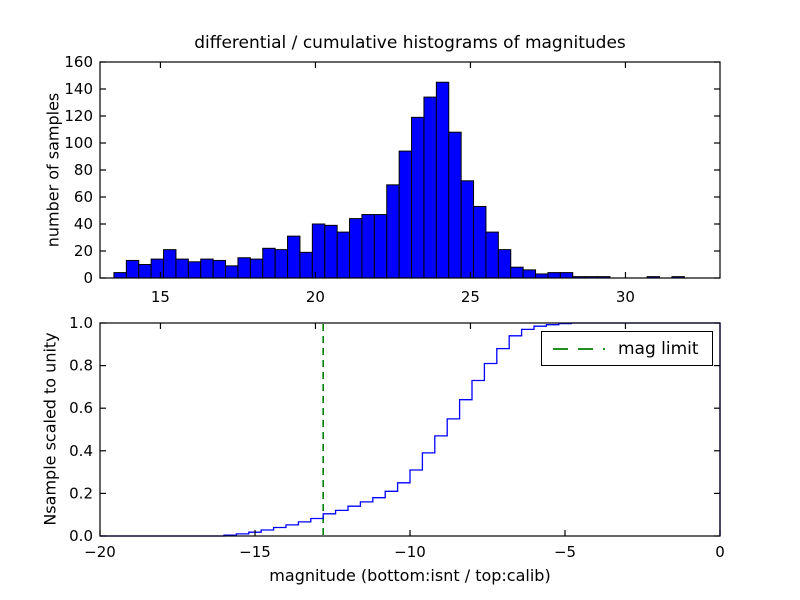  What do you see at coordinates (255, 552) in the screenshot?
I see `bottom-x-tick-label: −15` at bounding box center [255, 552].